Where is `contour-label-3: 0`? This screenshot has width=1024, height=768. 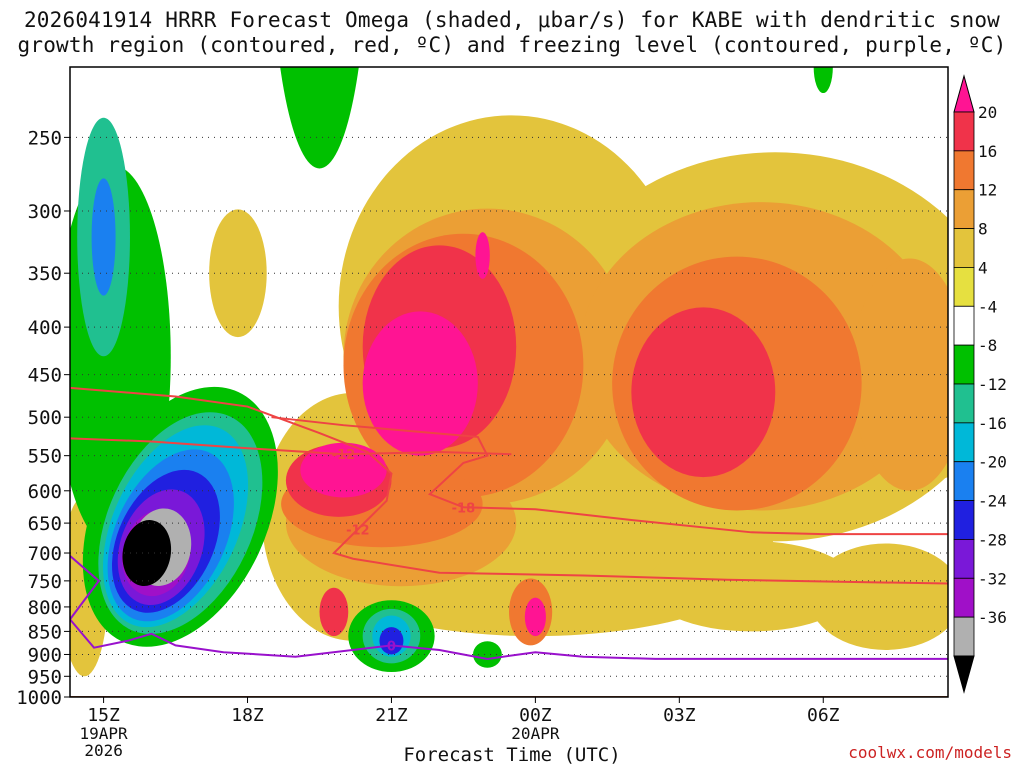 contour-label-3: 0 is located at coordinates (391, 646).